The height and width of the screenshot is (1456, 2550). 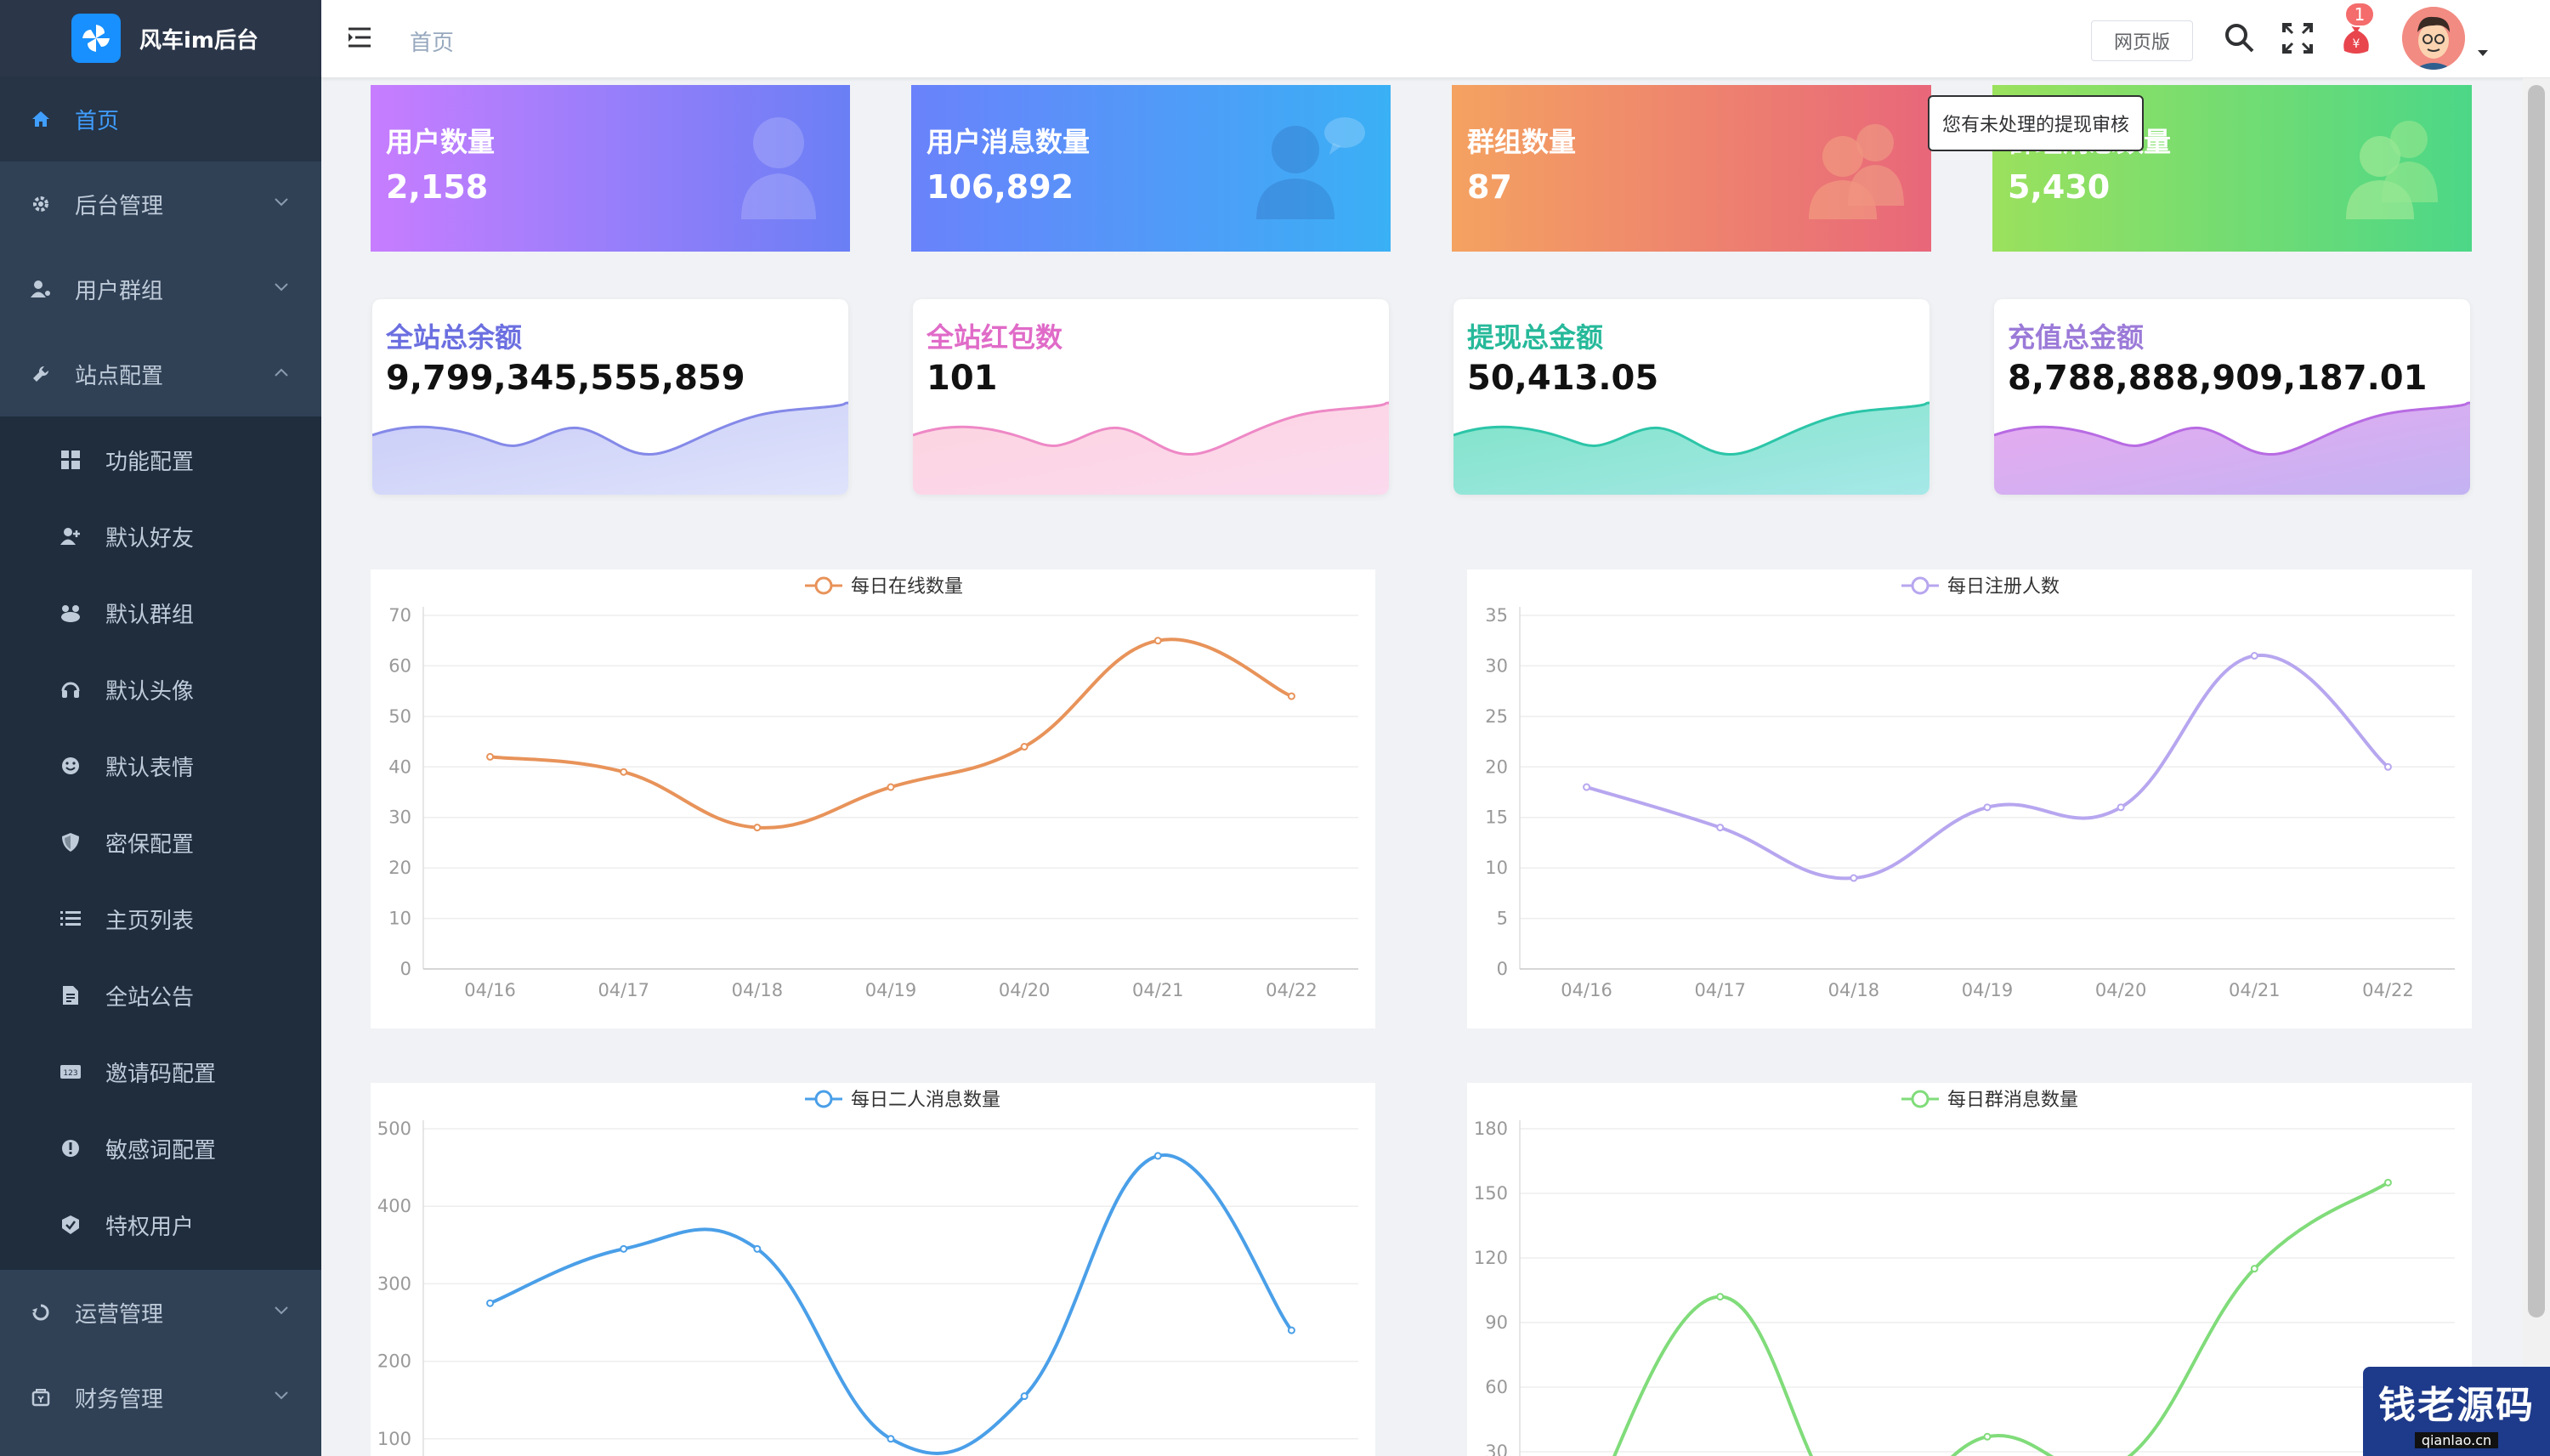 What do you see at coordinates (437, 187) in the screenshot?
I see `stat-value: 2,158` at bounding box center [437, 187].